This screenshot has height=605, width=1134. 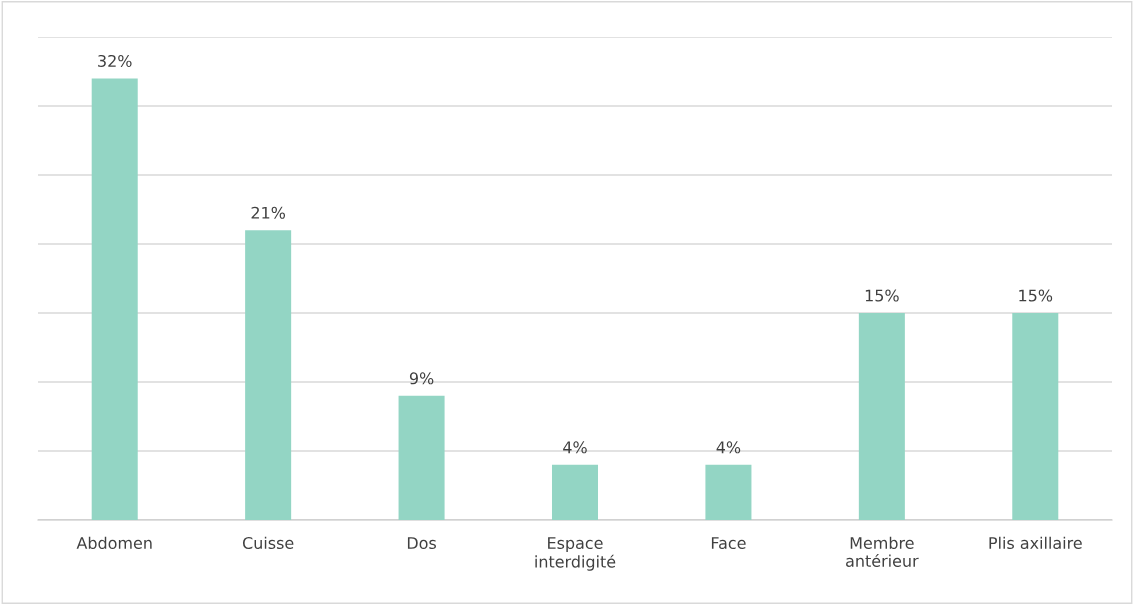 I want to click on data-label: 21%, so click(x=268, y=212).